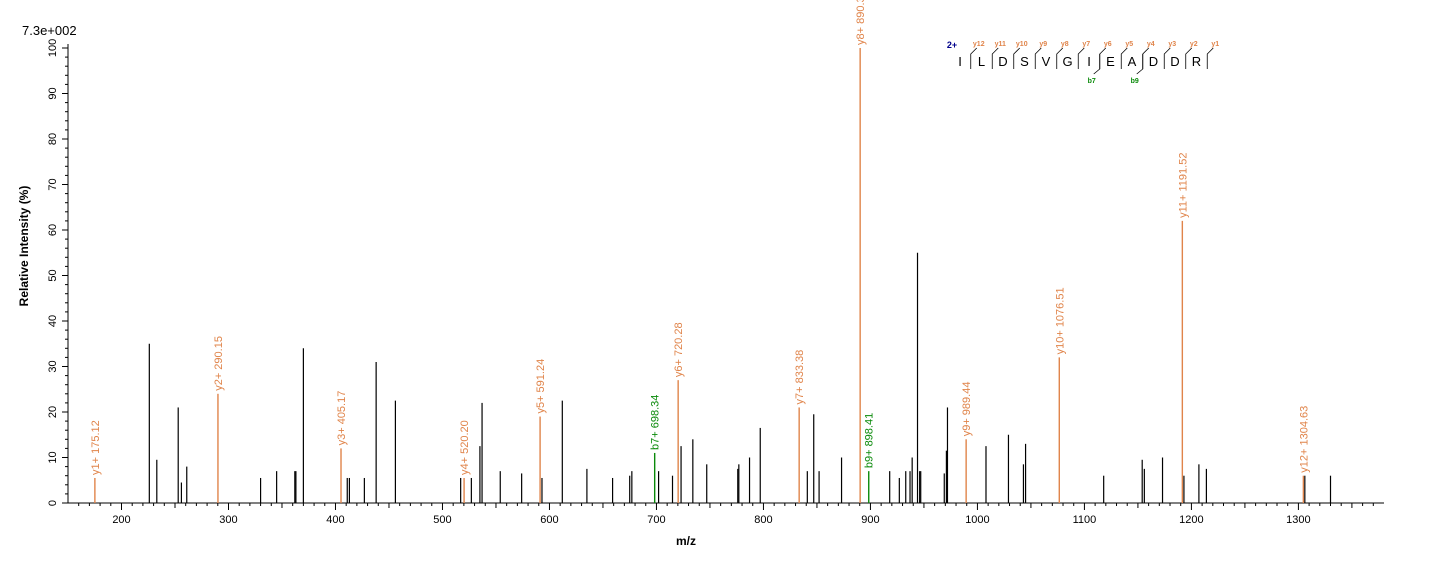  I want to click on y-ion-label: y11, so click(1000, 44).